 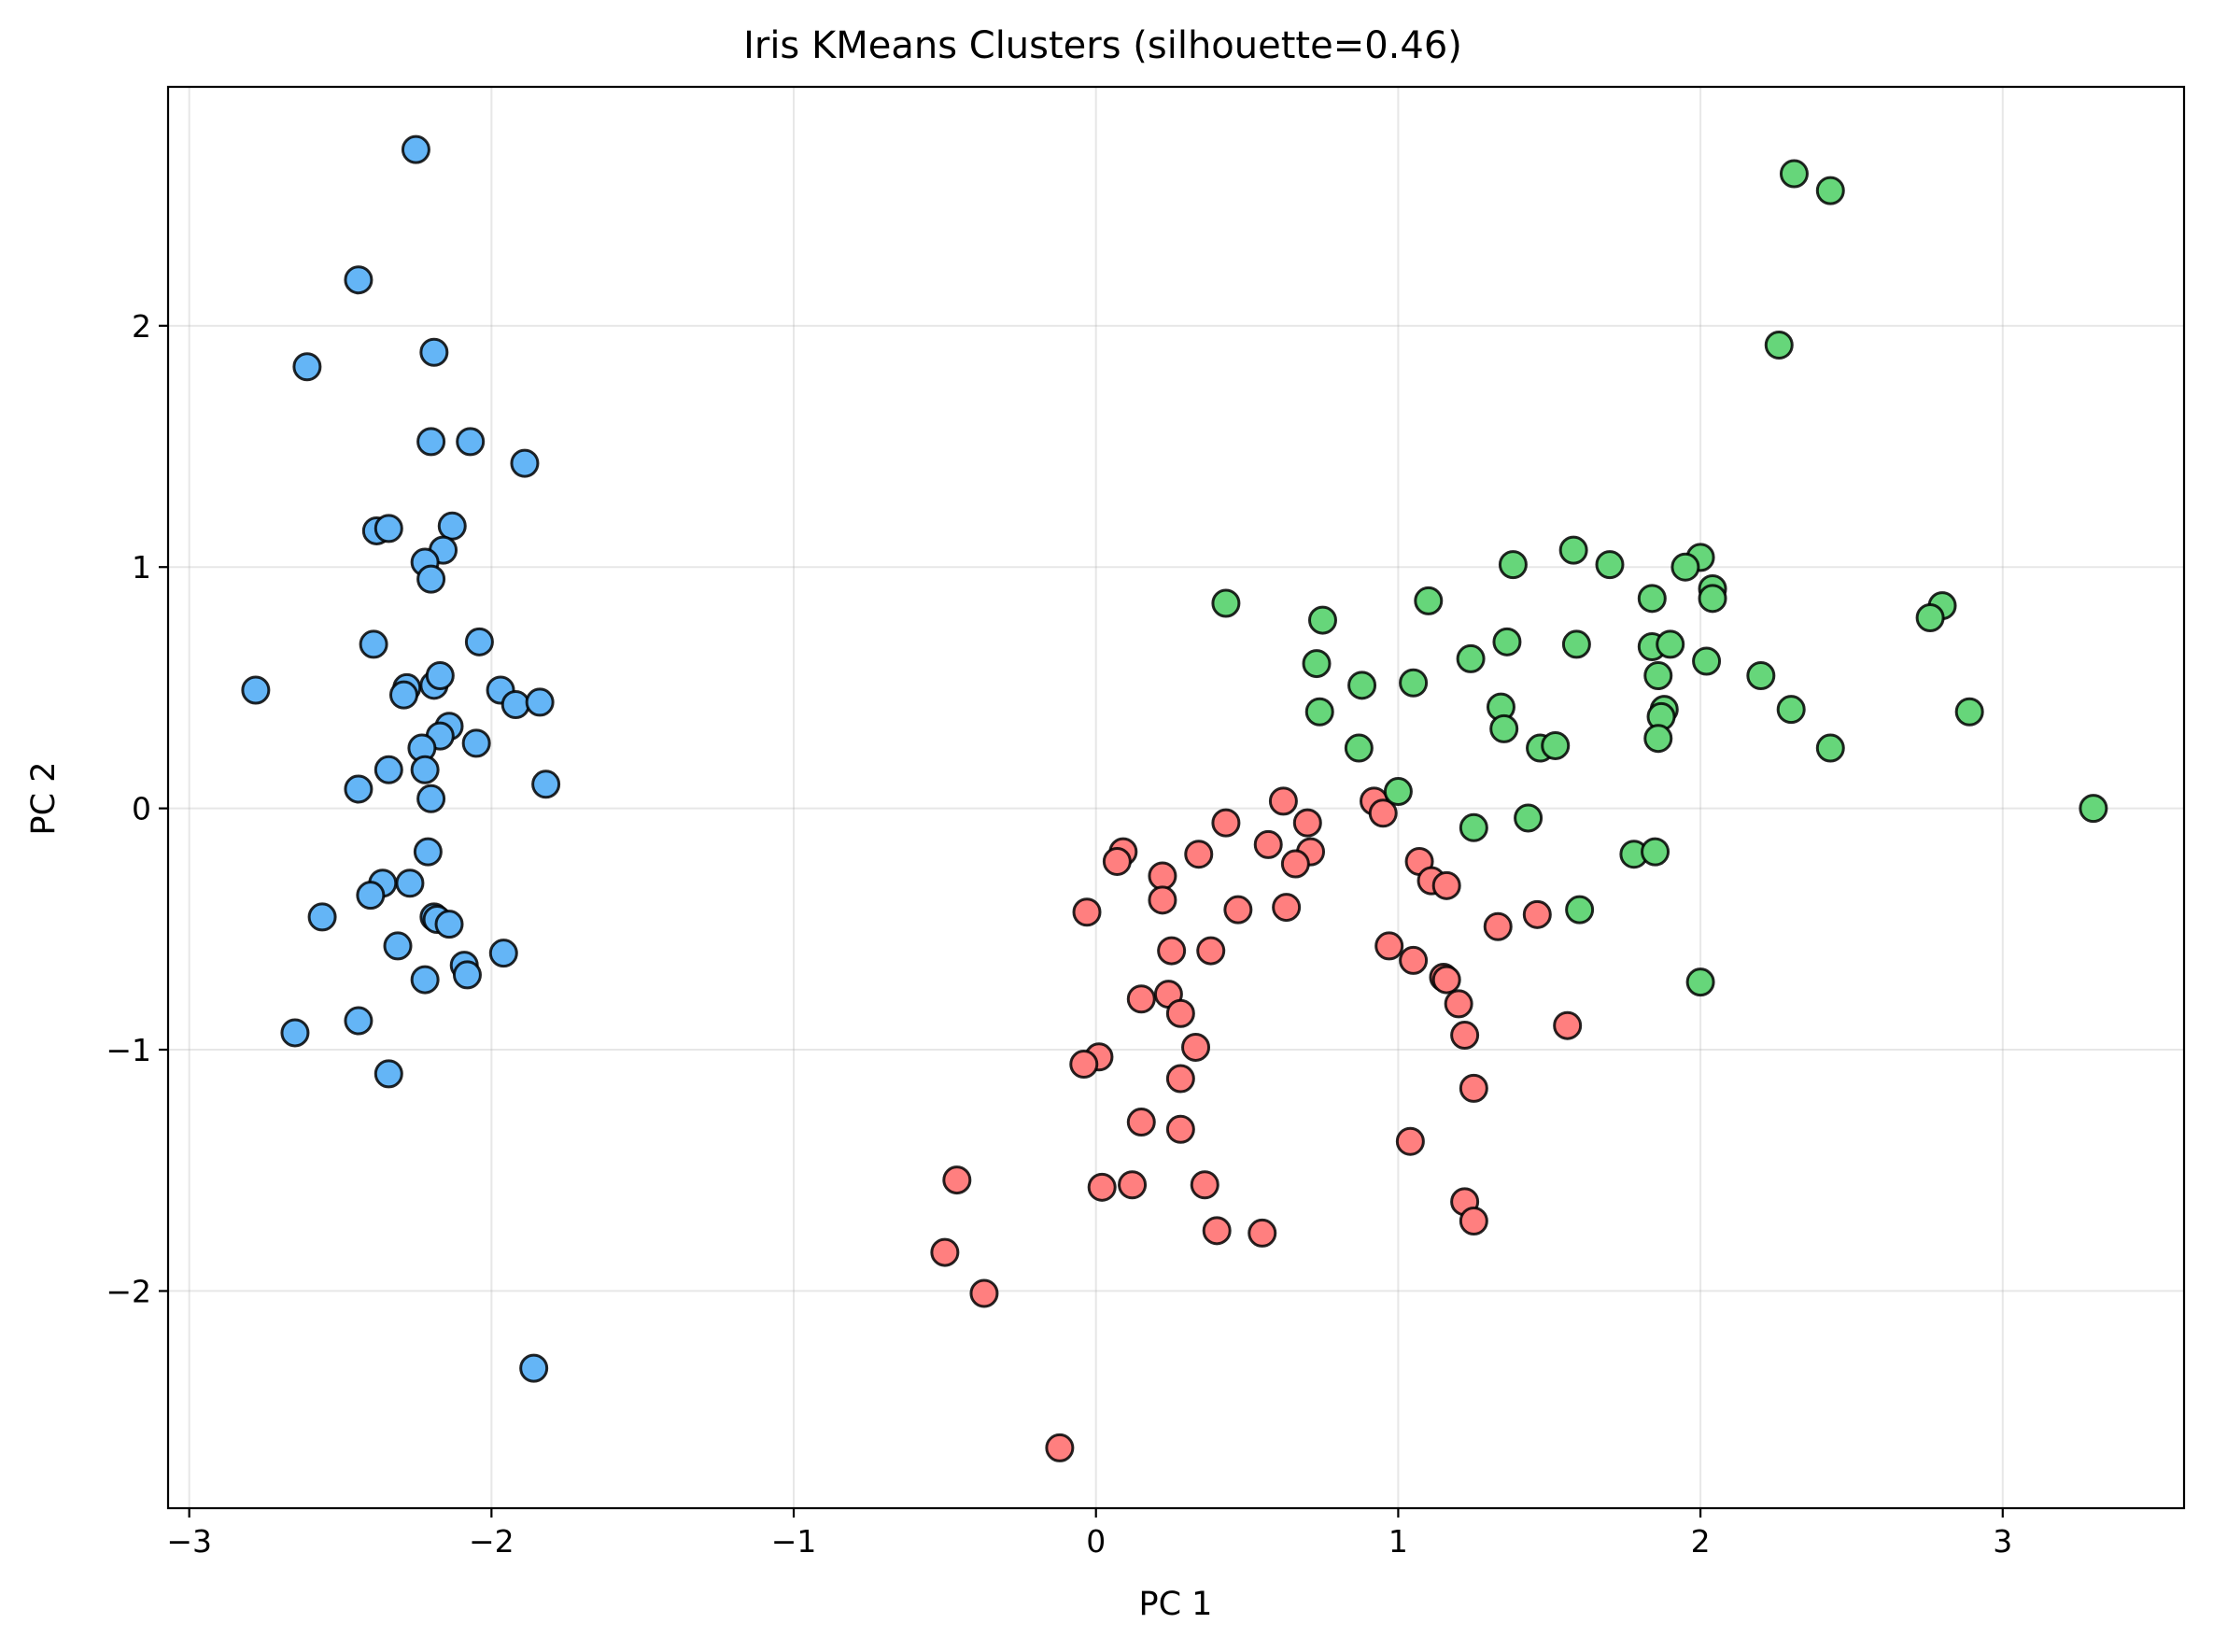 What do you see at coordinates (1103, 45) in the screenshot?
I see `chart-title: Iris KMeans Clusters (silhouette=0.46)` at bounding box center [1103, 45].